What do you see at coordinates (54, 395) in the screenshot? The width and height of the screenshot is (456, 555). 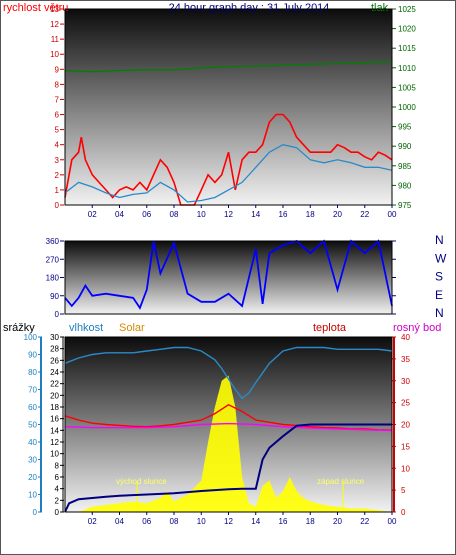 I see `rain-tick-label: 20` at bounding box center [54, 395].